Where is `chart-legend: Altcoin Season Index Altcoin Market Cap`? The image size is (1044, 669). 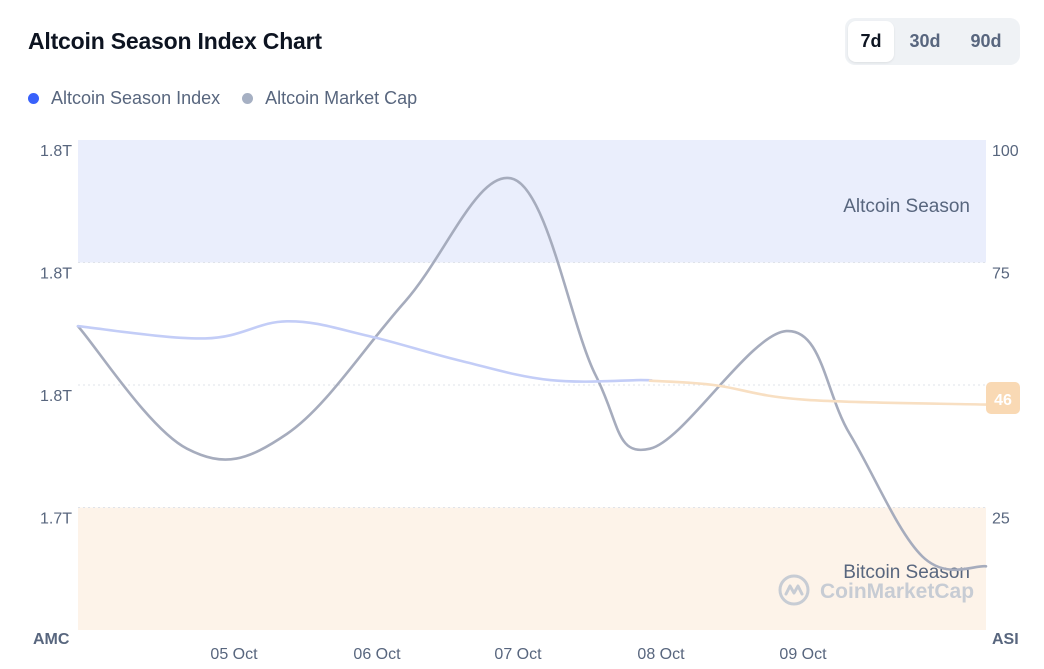
chart-legend: Altcoin Season Index Altcoin Market Cap is located at coordinates (233, 98).